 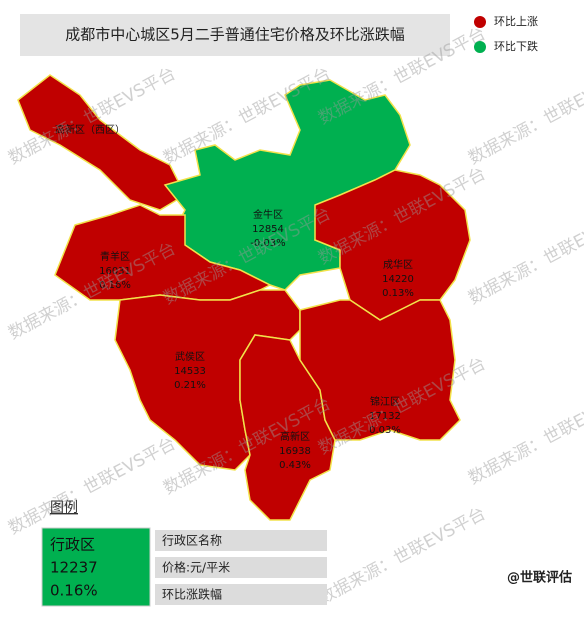 What do you see at coordinates (295, 465) in the screenshot?
I see `district-change: 0.43%` at bounding box center [295, 465].